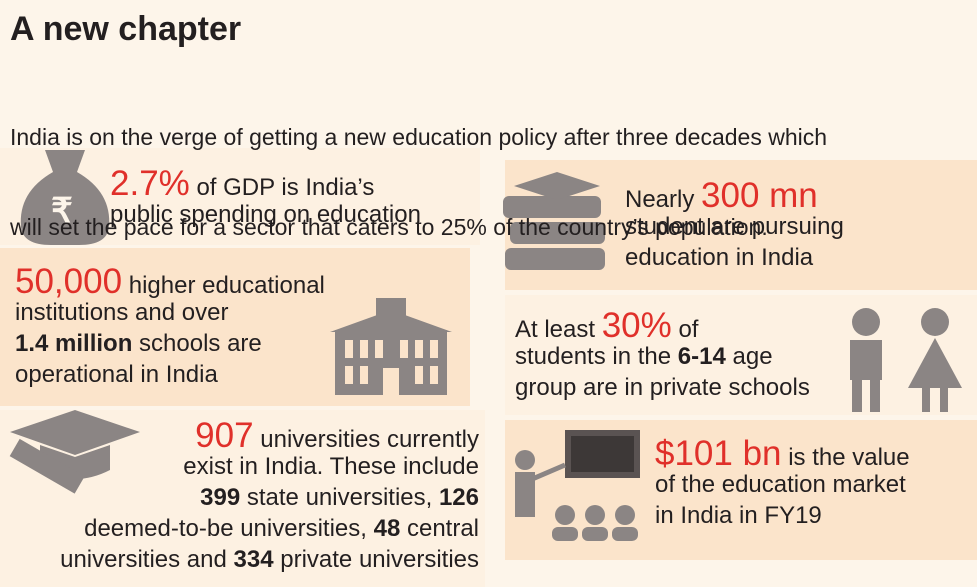 Image resolution: width=977 pixels, height=587 pixels. Describe the element at coordinates (577, 485) in the screenshot. I see `teacher-icon` at that location.